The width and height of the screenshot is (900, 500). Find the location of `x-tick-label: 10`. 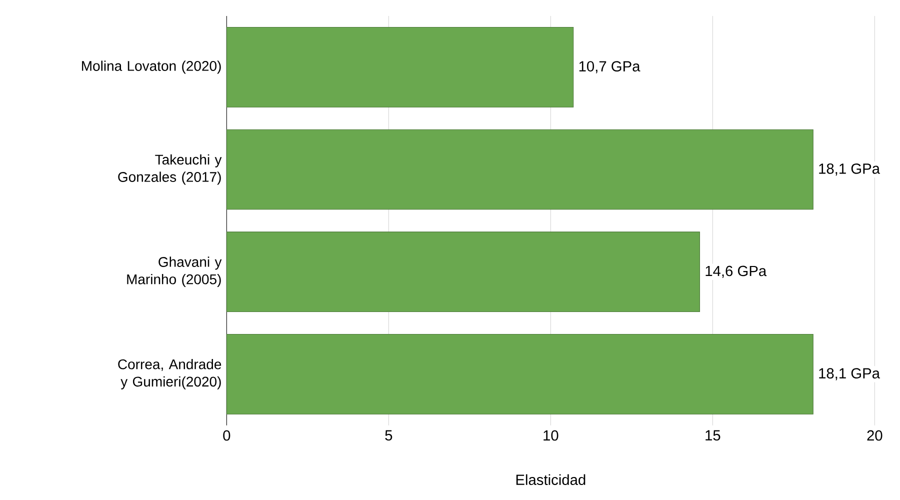

x-tick-label: 10 is located at coordinates (551, 435).